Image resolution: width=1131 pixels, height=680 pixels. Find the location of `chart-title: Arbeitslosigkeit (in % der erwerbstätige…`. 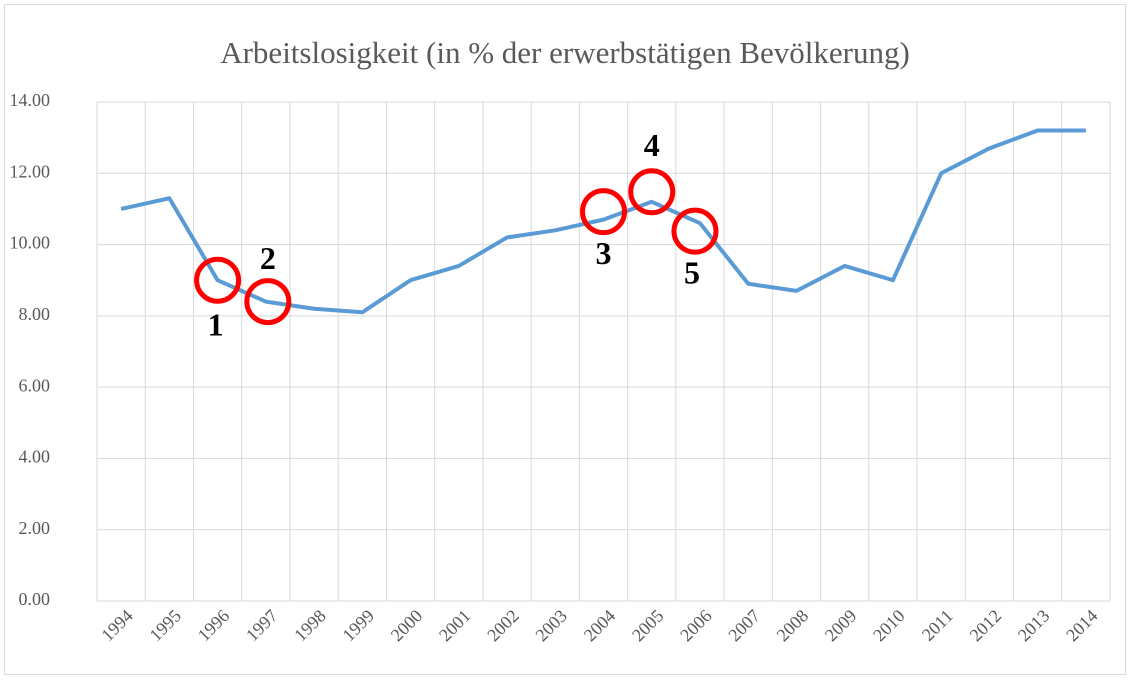

chart-title: Arbeitslosigkeit (in % der erwerbstätige… is located at coordinates (565, 52).